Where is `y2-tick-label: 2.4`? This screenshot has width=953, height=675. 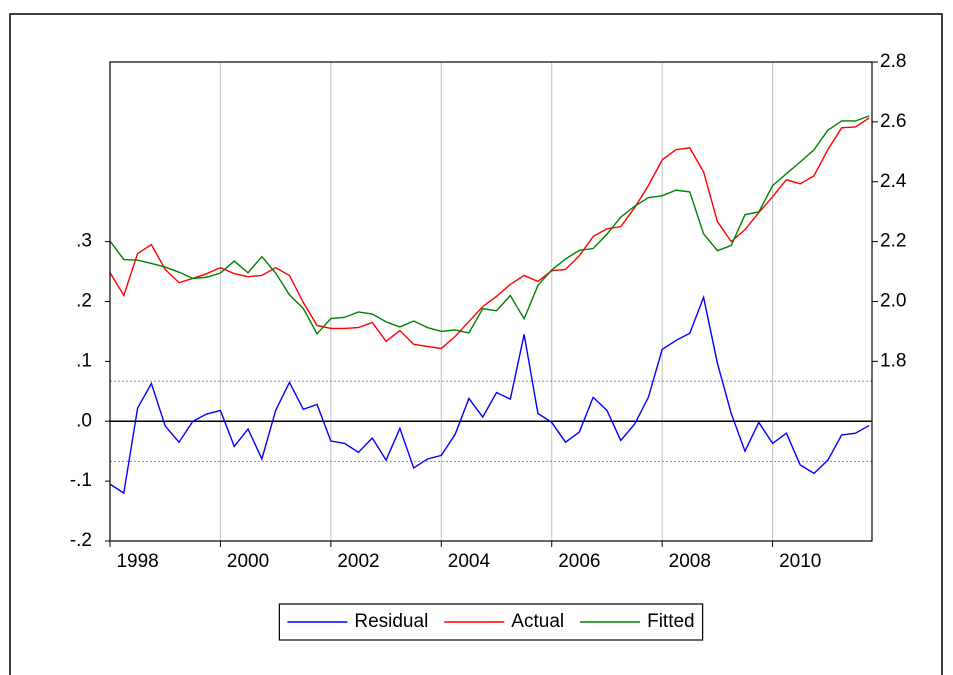
y2-tick-label: 2.4 is located at coordinates (893, 181).